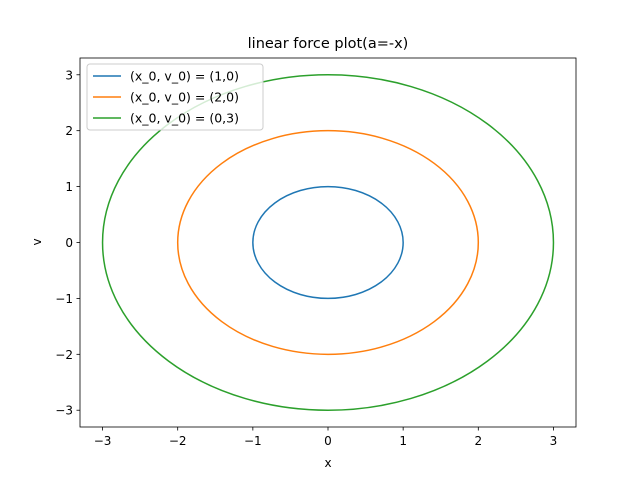  Describe the element at coordinates (184, 97) in the screenshot. I see `legend-label-2: (x_0, v_0) = (2,0)` at that location.